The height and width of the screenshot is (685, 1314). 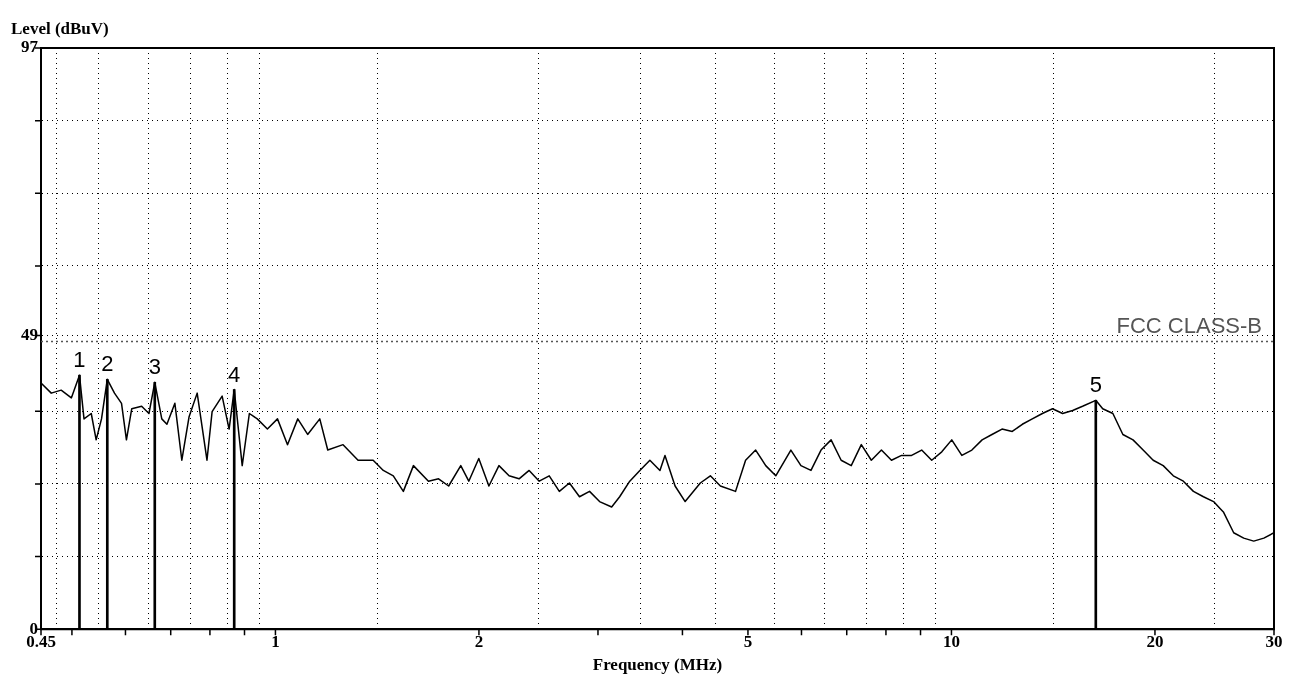 I want to click on x-tick-label: 30, so click(x=1274, y=641).